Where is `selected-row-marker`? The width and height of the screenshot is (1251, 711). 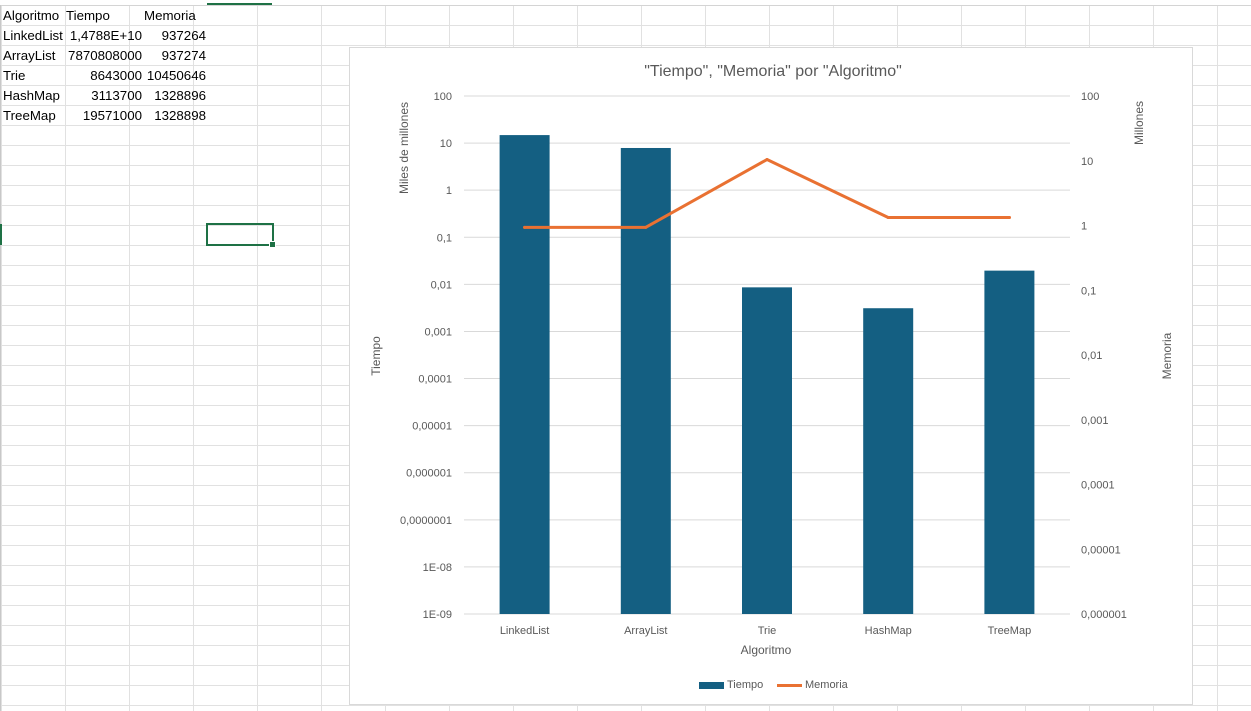 selected-row-marker is located at coordinates (1, 234).